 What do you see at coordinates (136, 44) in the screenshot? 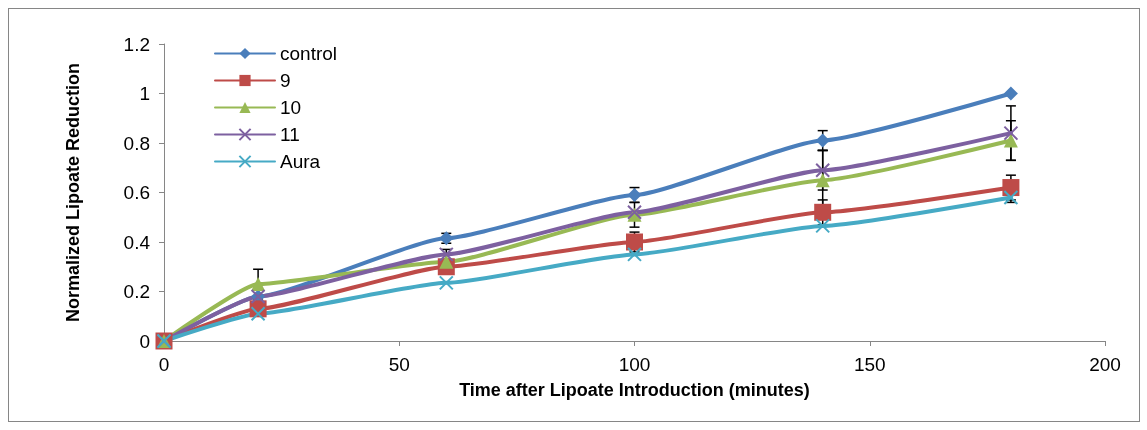
I see `y-tick-label: 1.2` at bounding box center [136, 44].